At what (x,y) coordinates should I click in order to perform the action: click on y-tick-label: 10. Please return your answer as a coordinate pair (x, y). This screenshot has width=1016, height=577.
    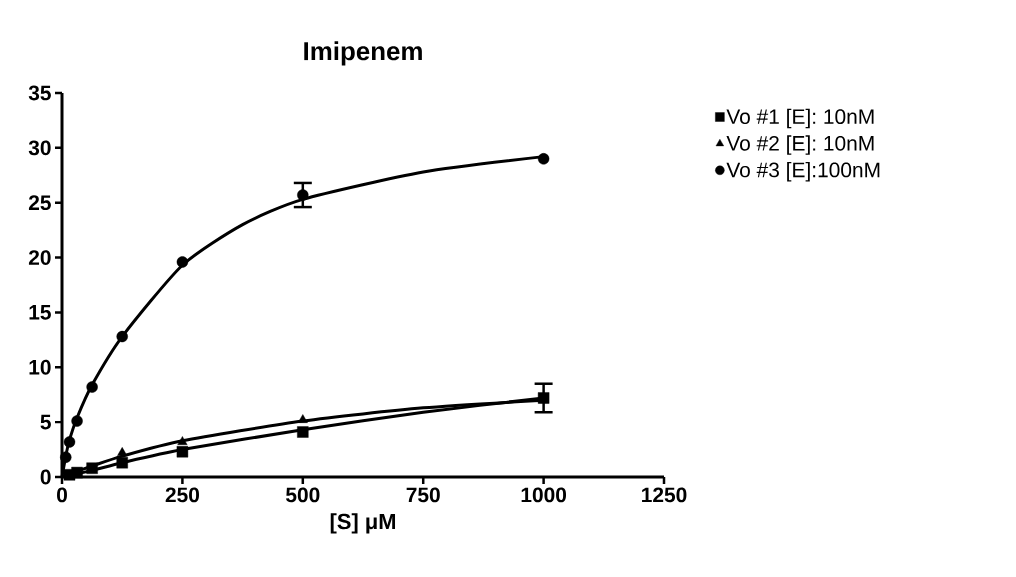
    Looking at the image, I should click on (40, 367).